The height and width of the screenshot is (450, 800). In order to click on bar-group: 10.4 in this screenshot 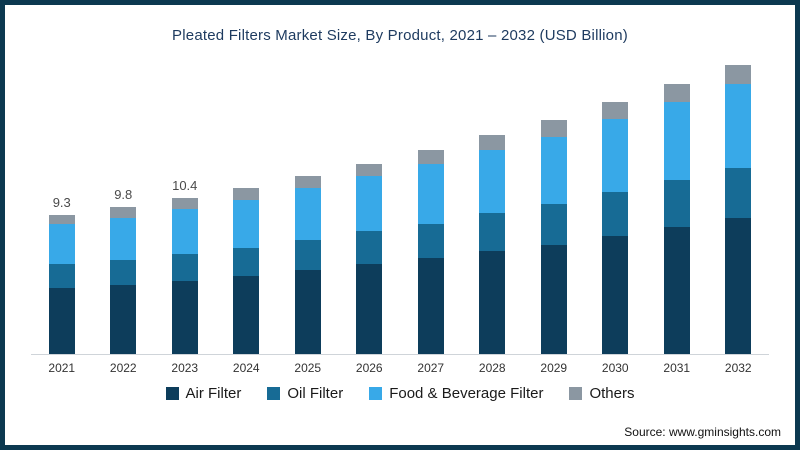, I will do `click(185, 206)`.